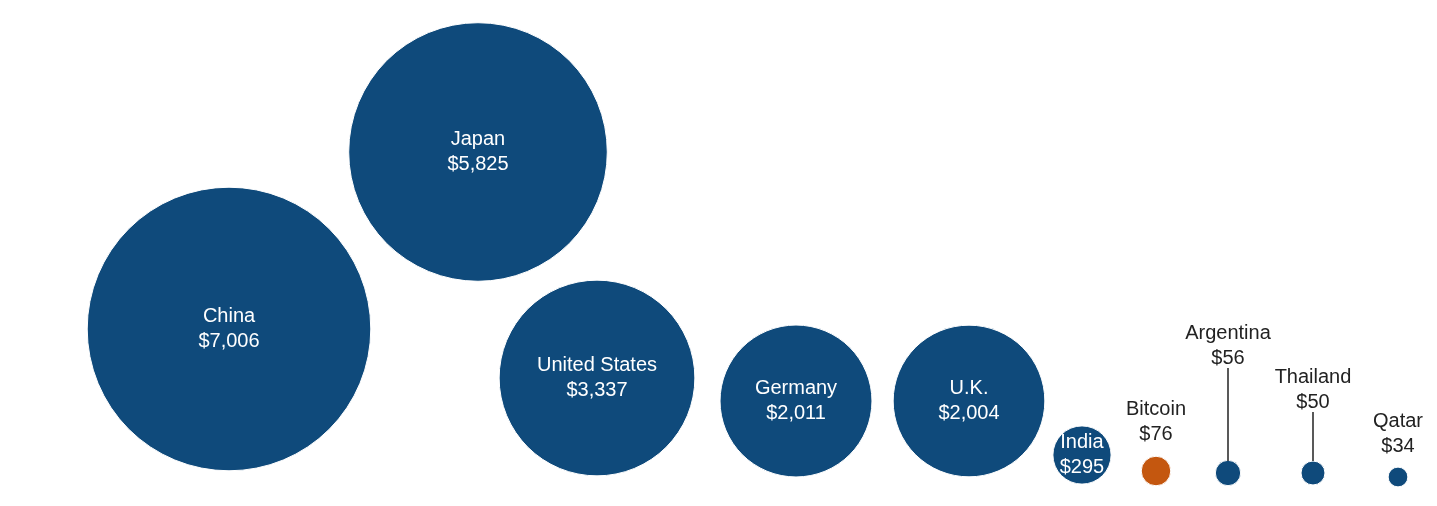  Describe the element at coordinates (1228, 357) in the screenshot. I see `data-label: $56` at that location.